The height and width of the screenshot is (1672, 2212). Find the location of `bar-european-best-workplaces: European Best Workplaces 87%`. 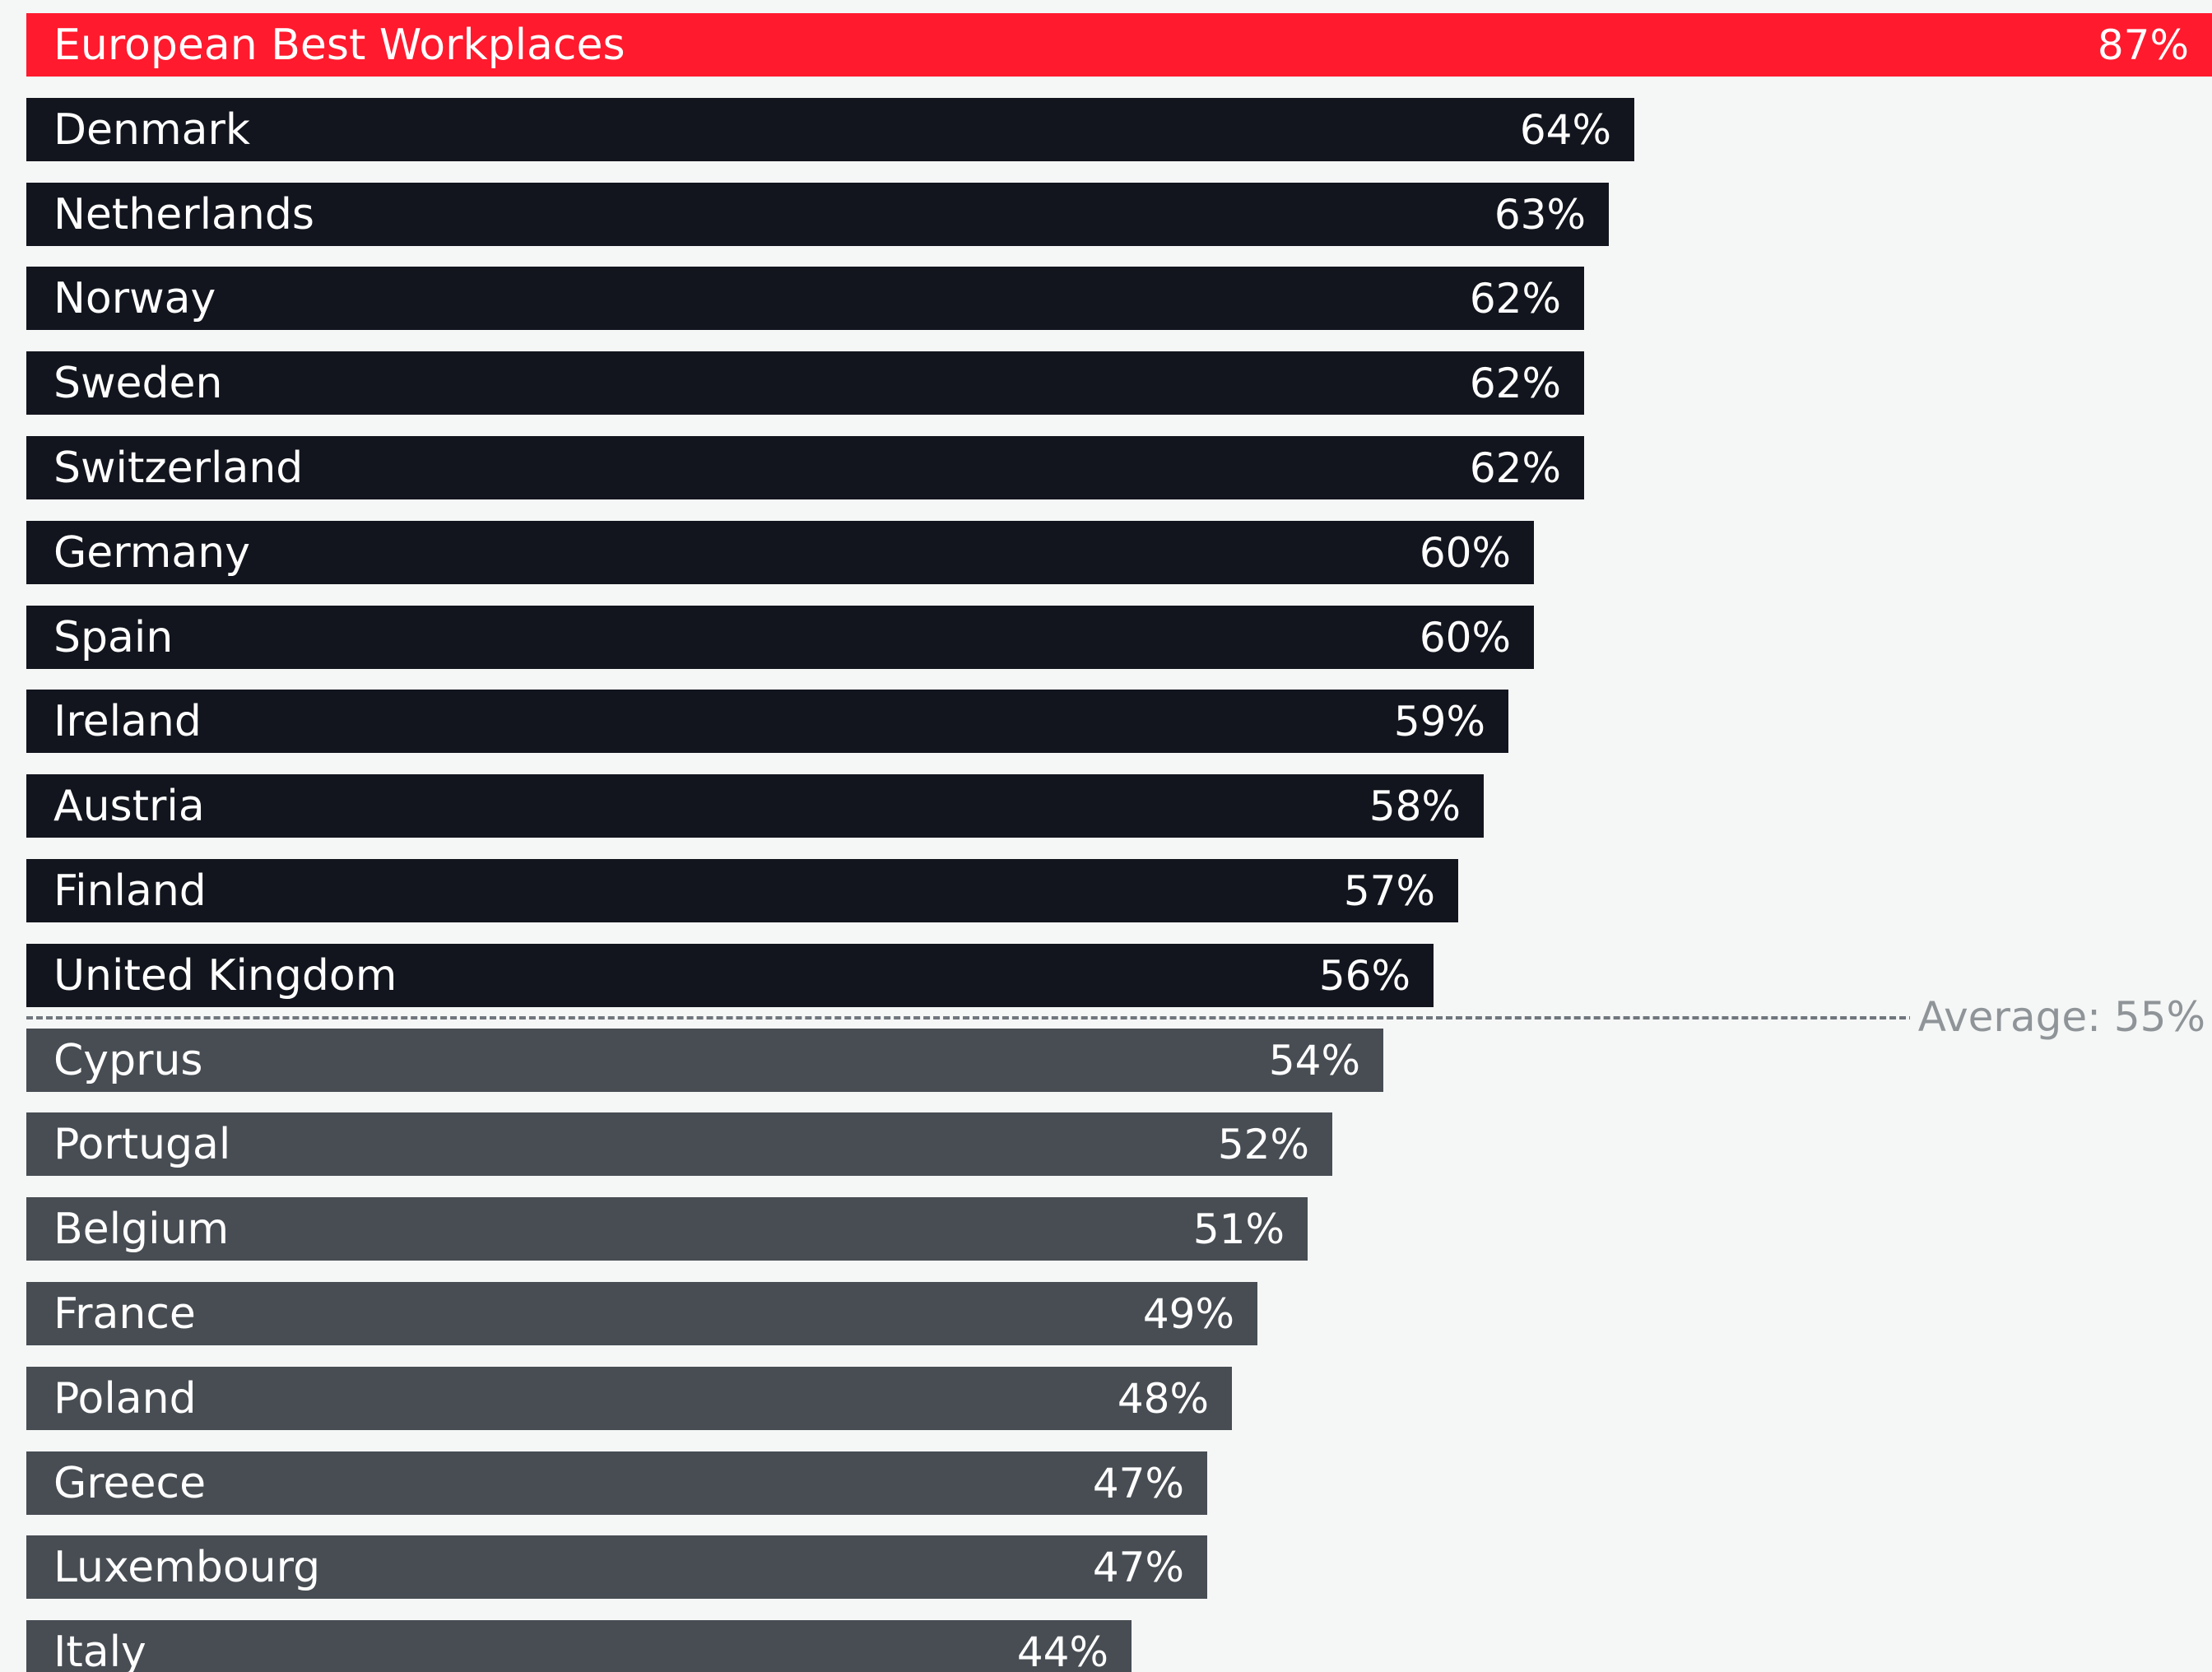

bar-european-best-workplaces: European Best Workplaces 87% is located at coordinates (1119, 45).